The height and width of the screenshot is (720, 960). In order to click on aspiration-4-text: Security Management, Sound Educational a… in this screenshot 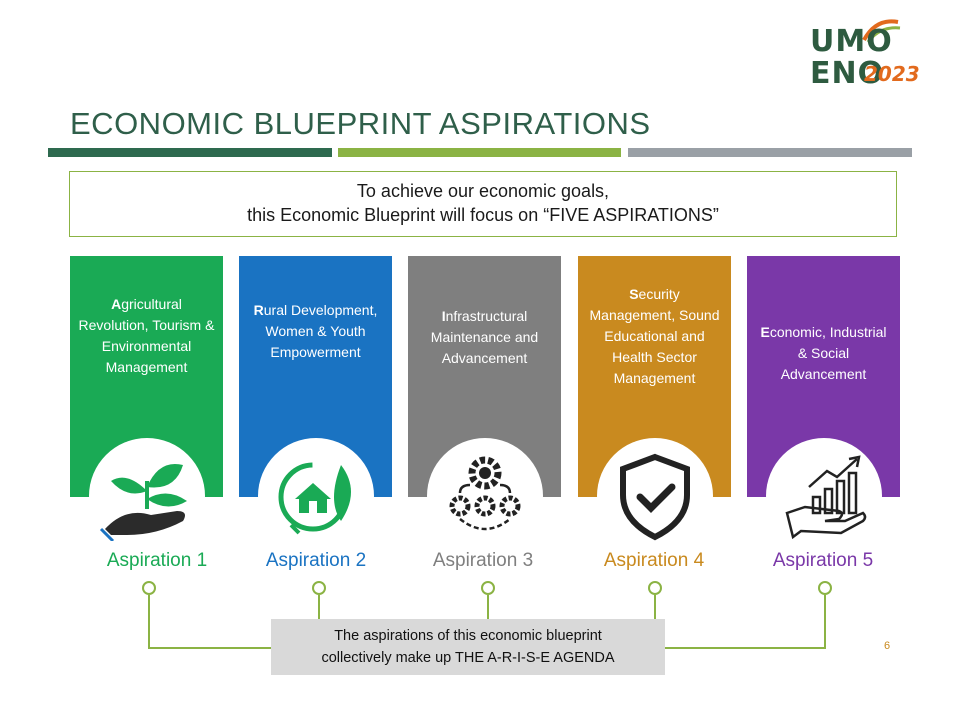, I will do `click(654, 336)`.